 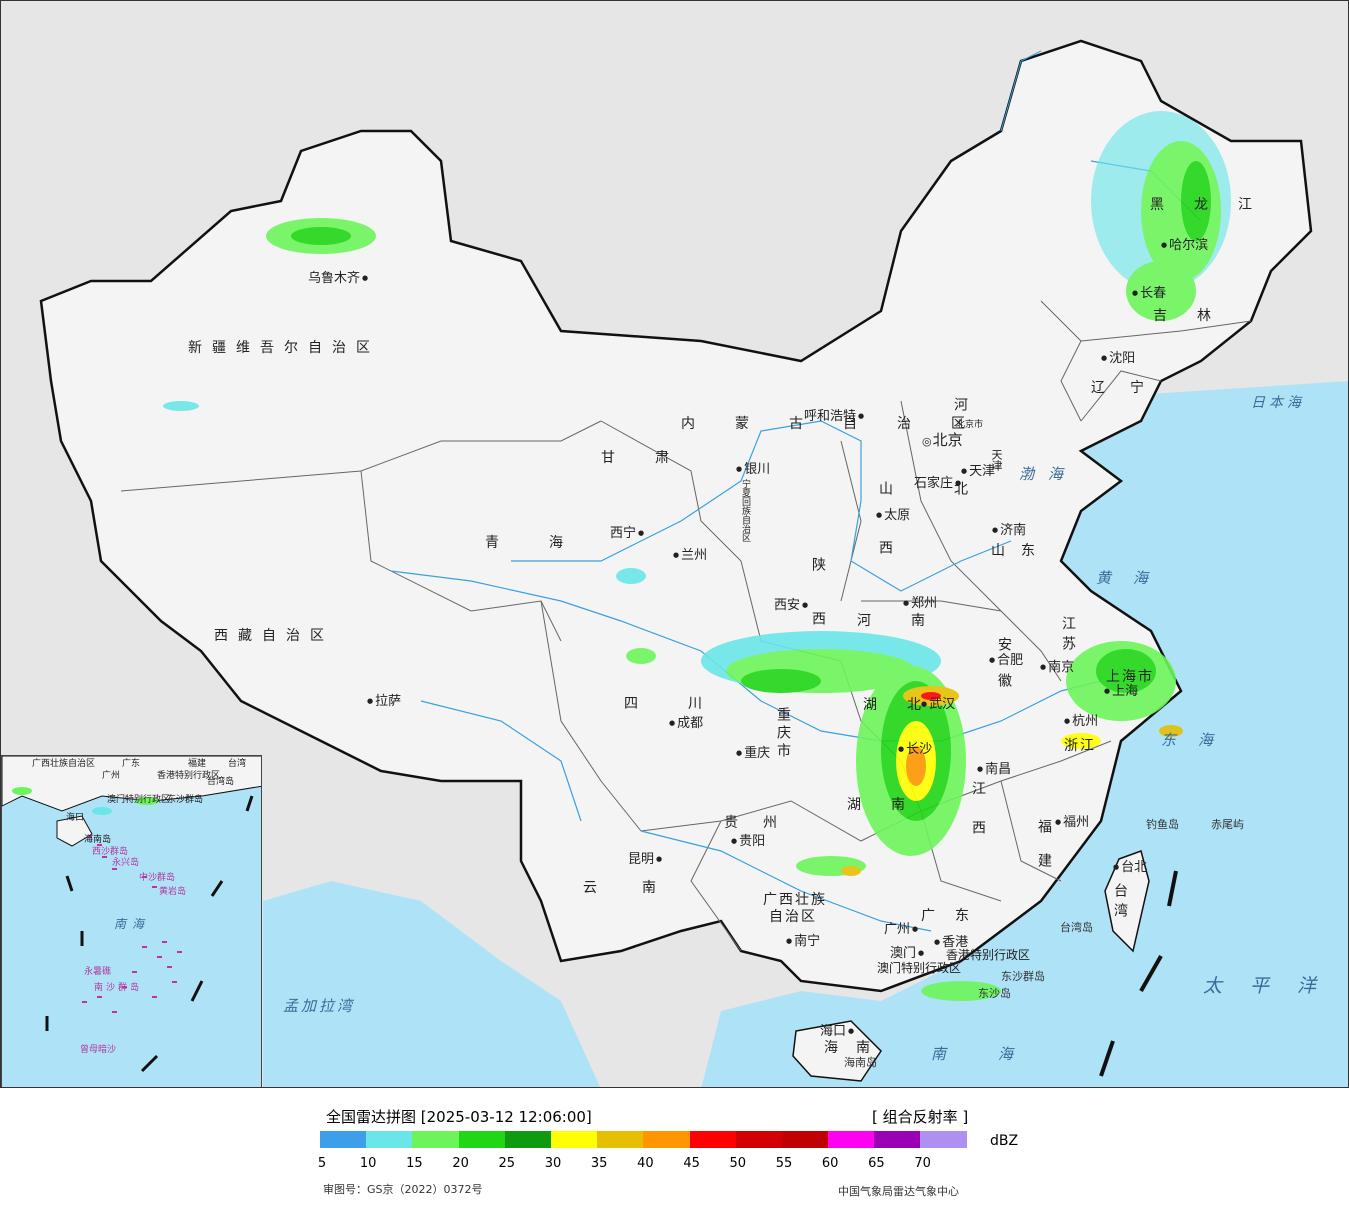 What do you see at coordinates (1274, 986) in the screenshot?
I see `sea-pacific: 太平洋` at bounding box center [1274, 986].